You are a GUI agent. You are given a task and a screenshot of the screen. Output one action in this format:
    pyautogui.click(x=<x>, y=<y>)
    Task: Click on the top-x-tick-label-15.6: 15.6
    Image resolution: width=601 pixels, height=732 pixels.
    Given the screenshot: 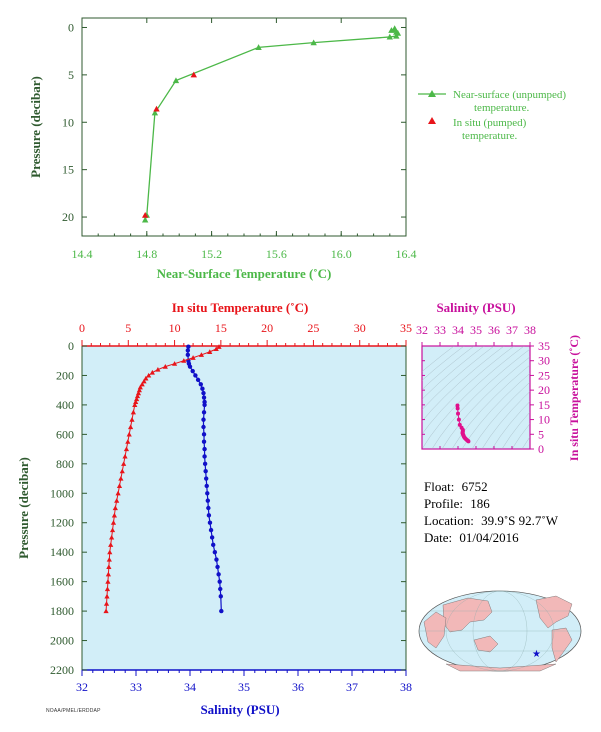 What is the action you would take?
    pyautogui.click(x=276, y=254)
    